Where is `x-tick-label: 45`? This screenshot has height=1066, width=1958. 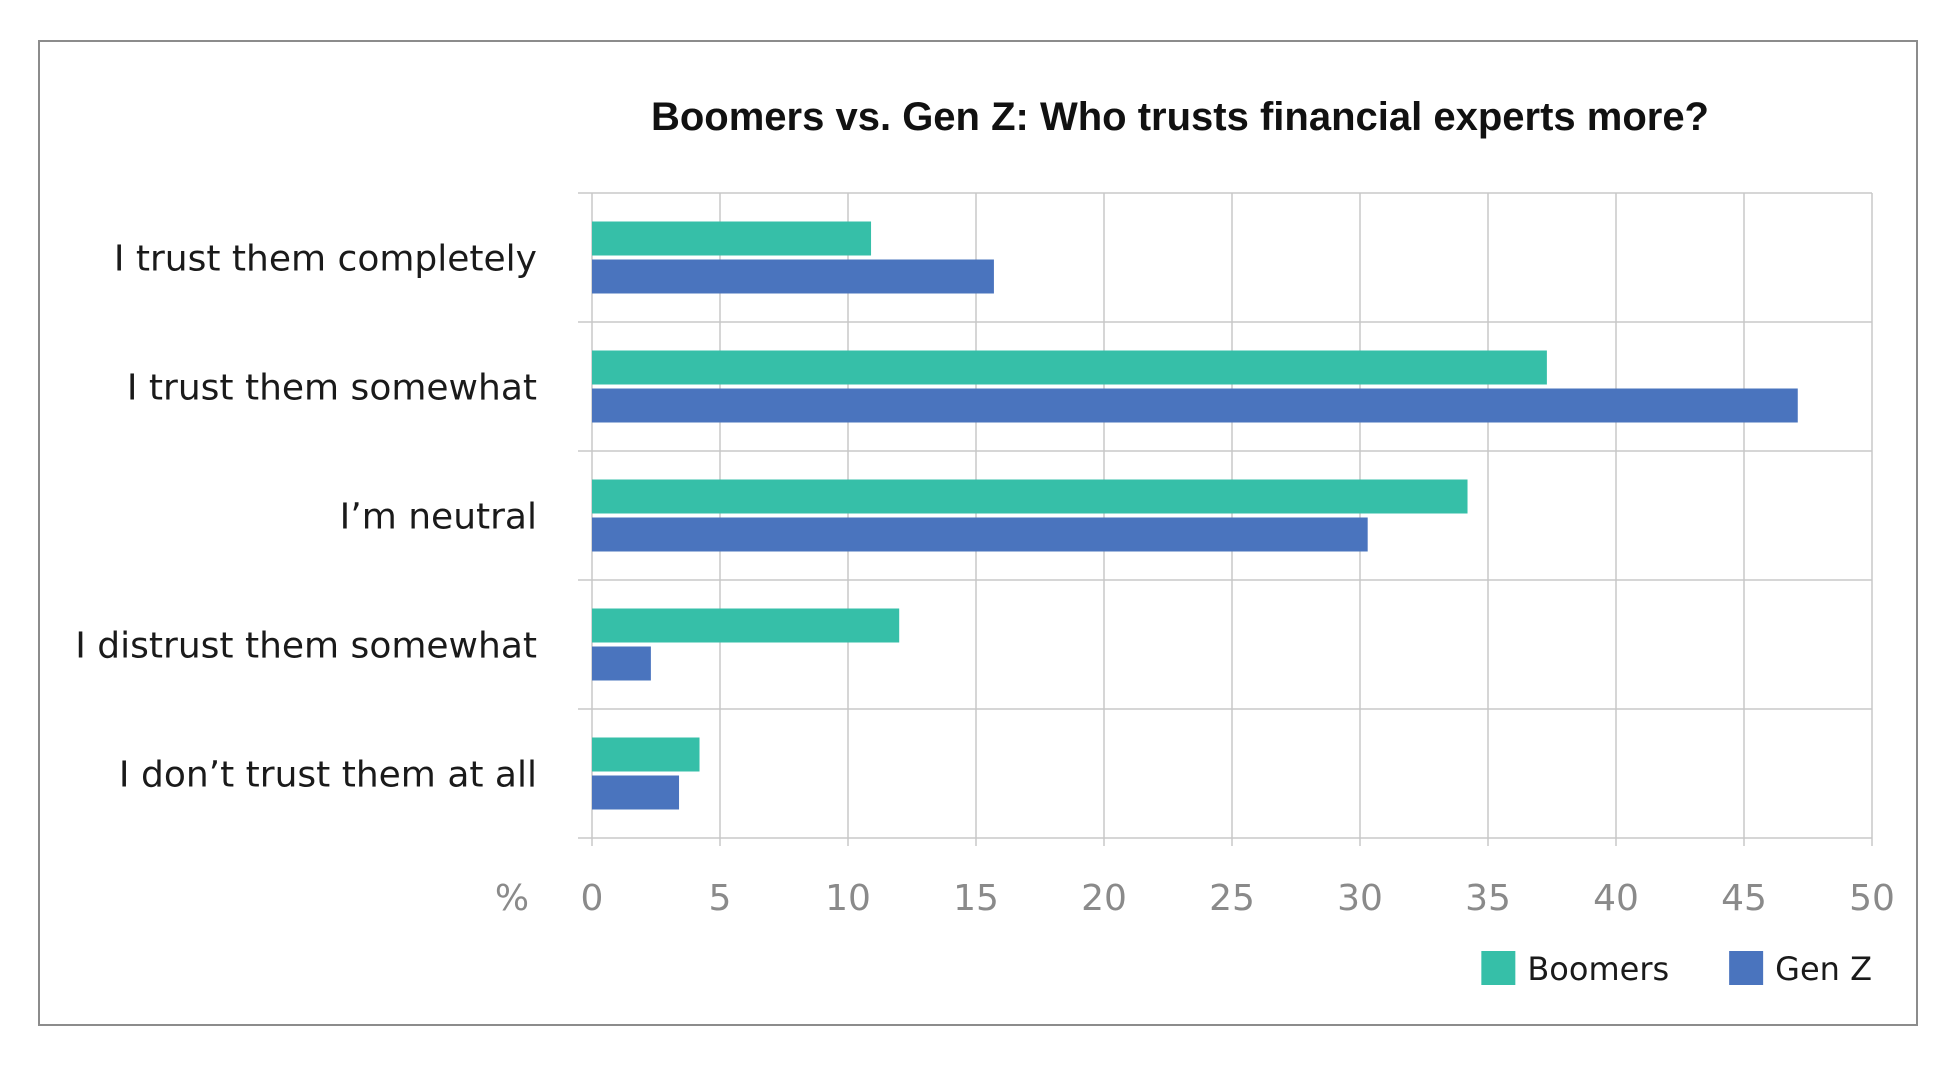
x-tick-label: 45 is located at coordinates (1744, 898).